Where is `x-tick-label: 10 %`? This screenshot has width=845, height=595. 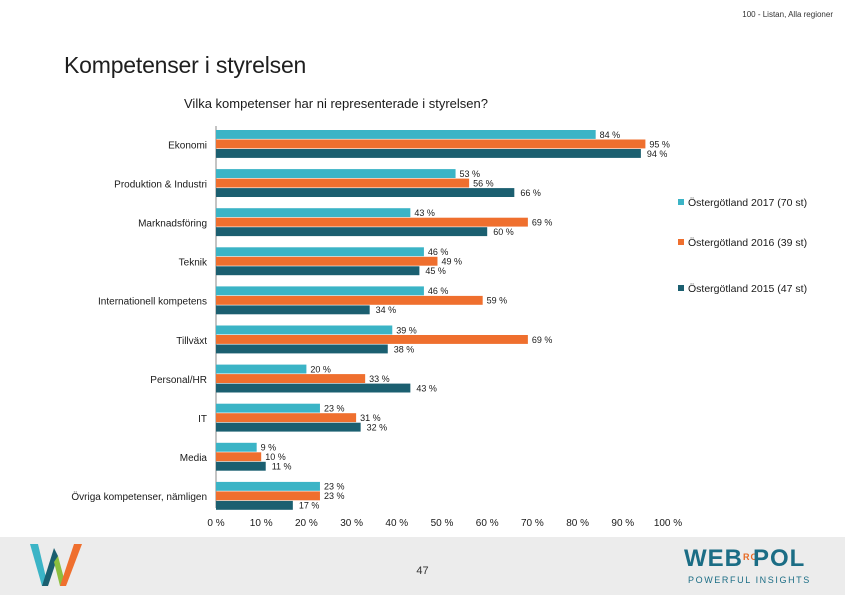 x-tick-label: 10 % is located at coordinates (261, 523).